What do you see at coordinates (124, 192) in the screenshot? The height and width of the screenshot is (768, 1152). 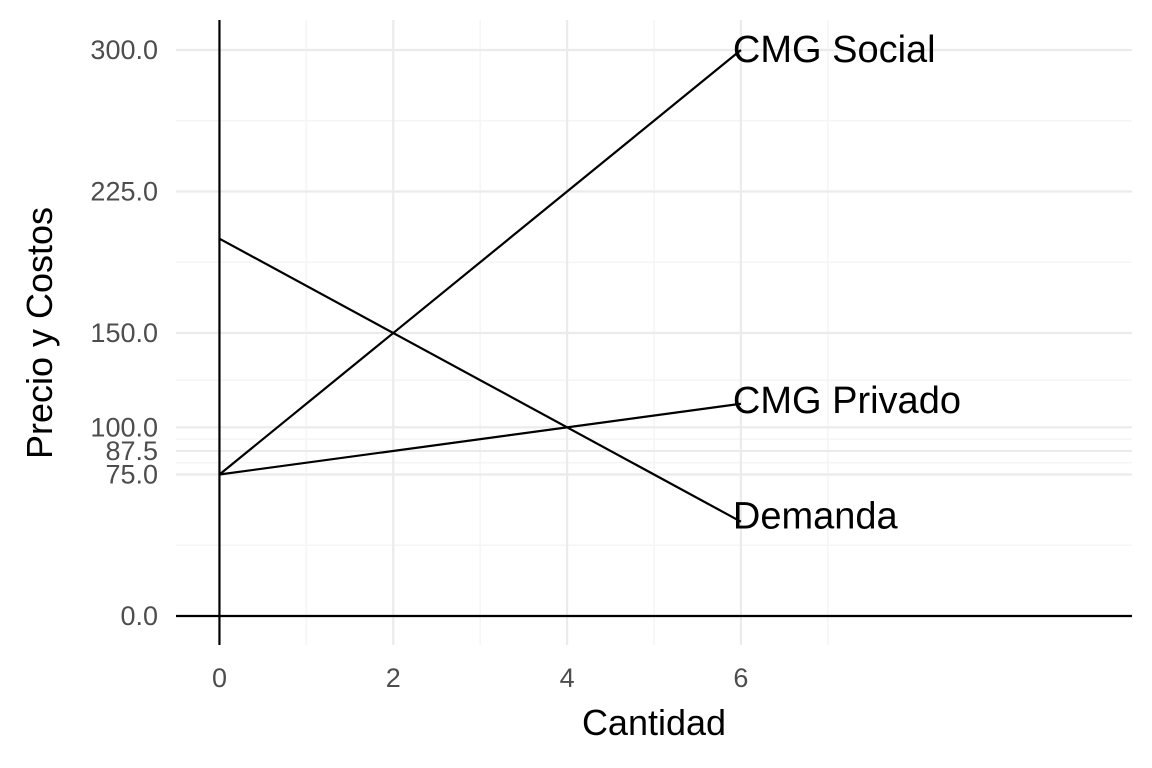 I see `y-tick-label: 225.0` at bounding box center [124, 192].